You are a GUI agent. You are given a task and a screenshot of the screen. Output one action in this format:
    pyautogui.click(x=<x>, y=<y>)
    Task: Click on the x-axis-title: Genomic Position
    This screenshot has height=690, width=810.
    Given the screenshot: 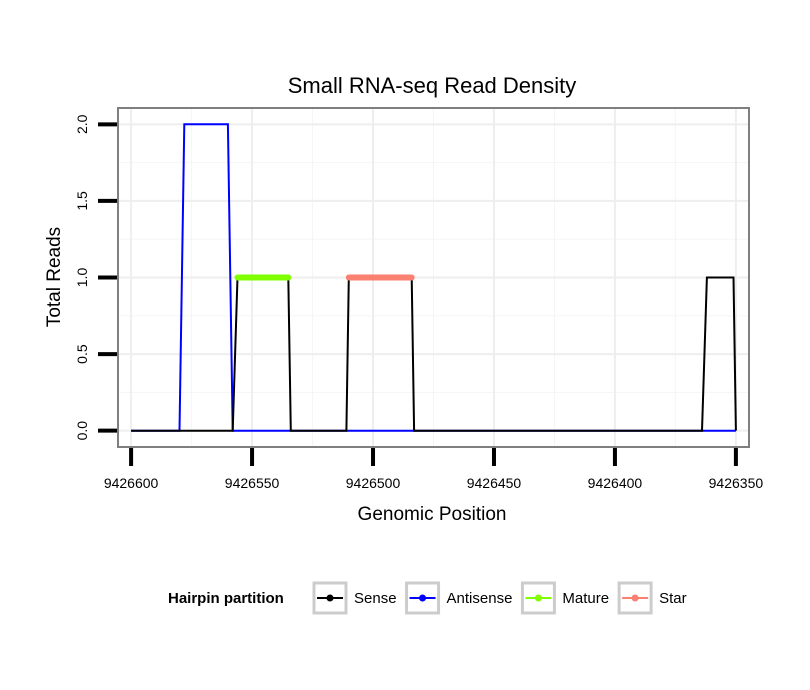 What is the action you would take?
    pyautogui.click(x=432, y=514)
    